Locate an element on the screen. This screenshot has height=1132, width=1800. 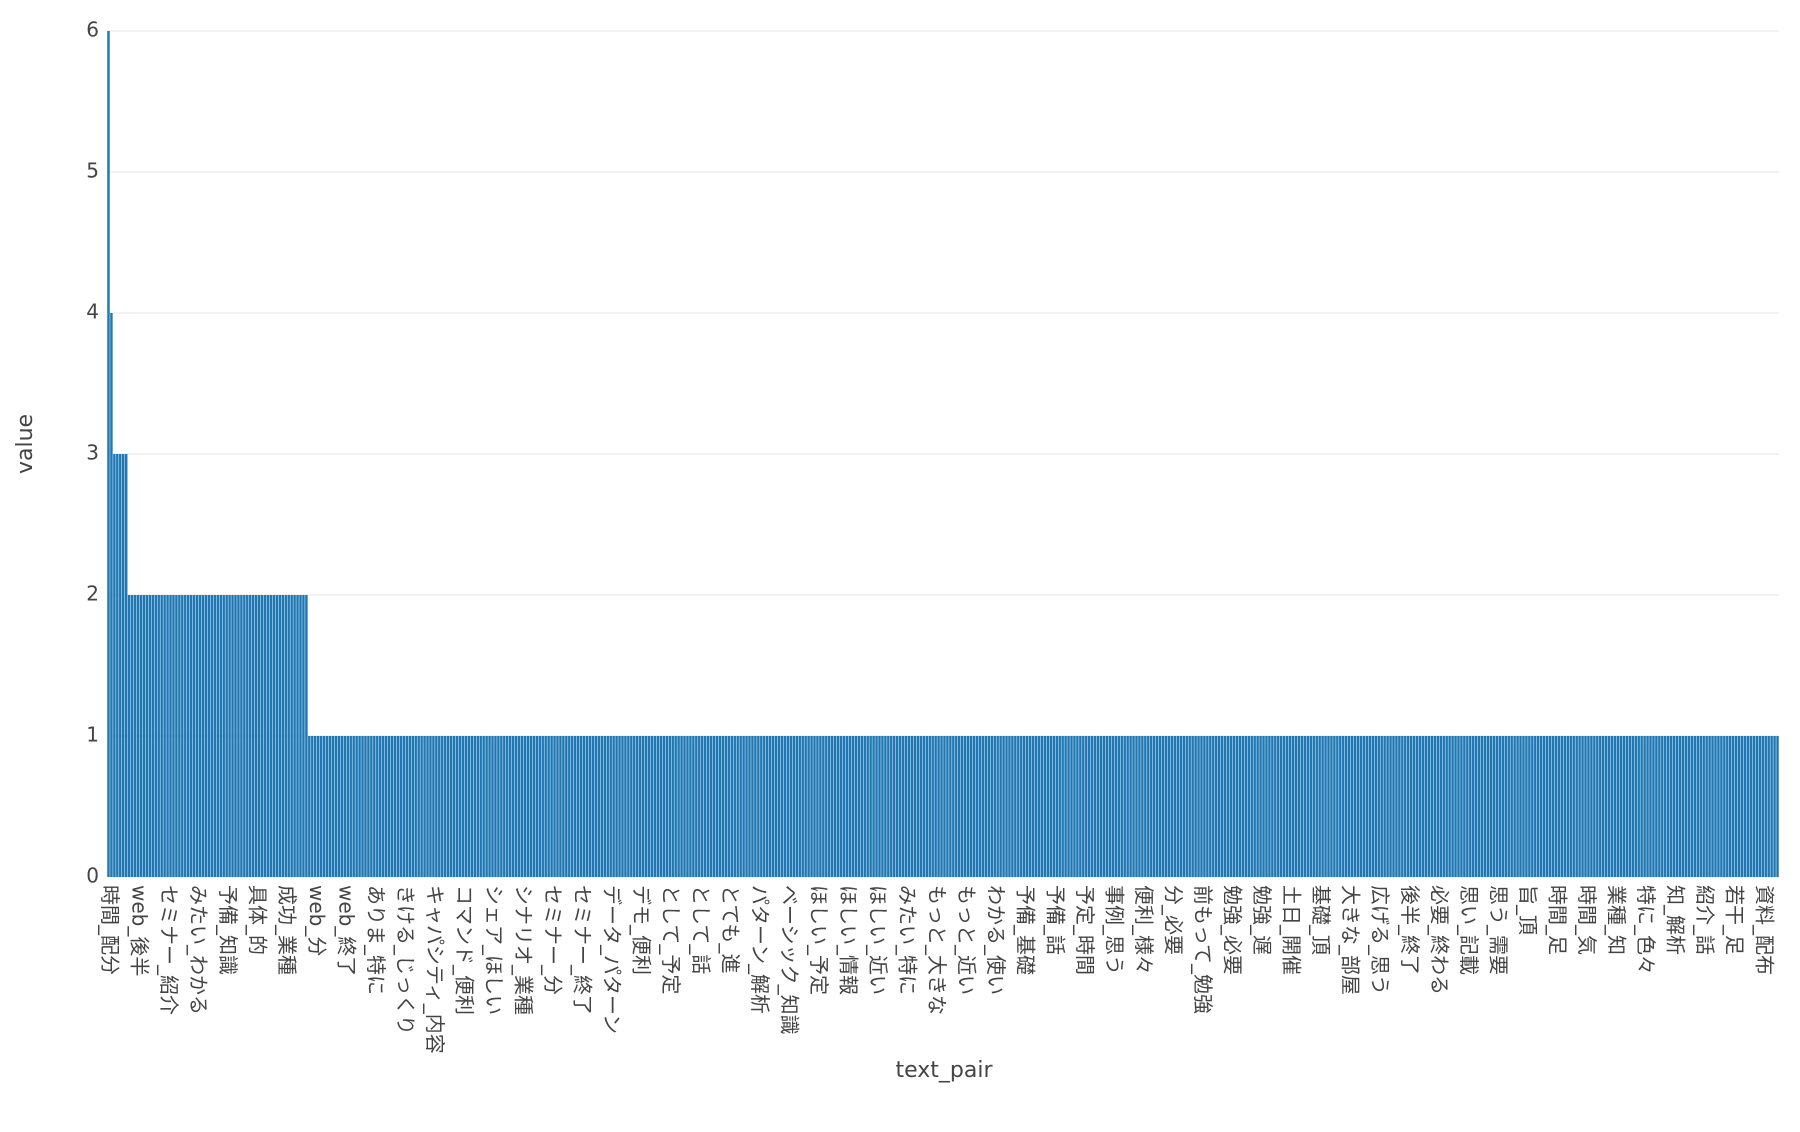
y-tick-label: 0 is located at coordinates (92, 876).